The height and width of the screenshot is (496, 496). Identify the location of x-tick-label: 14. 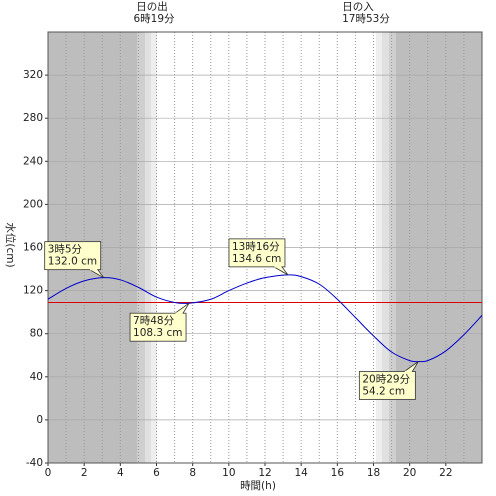
(301, 473).